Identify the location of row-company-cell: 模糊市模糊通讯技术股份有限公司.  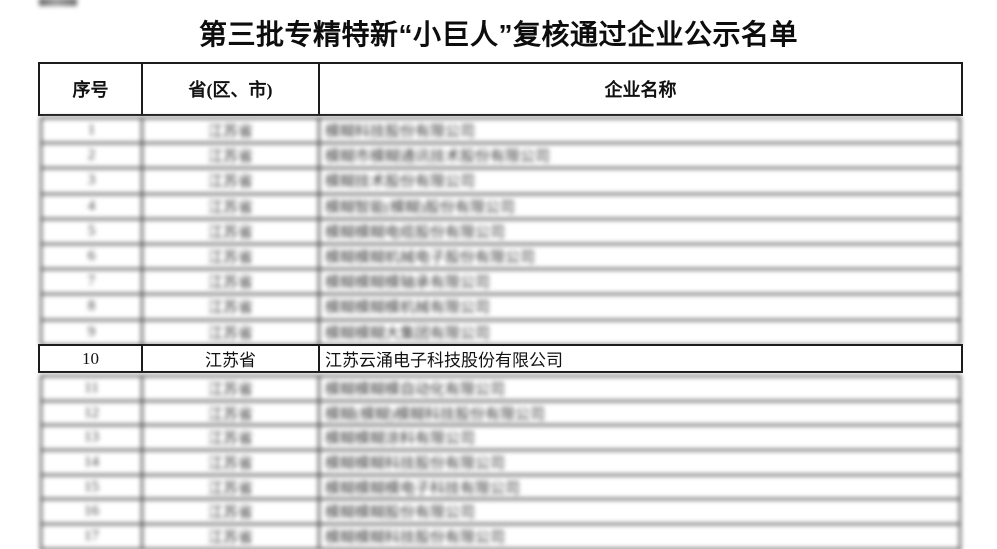
(438, 157).